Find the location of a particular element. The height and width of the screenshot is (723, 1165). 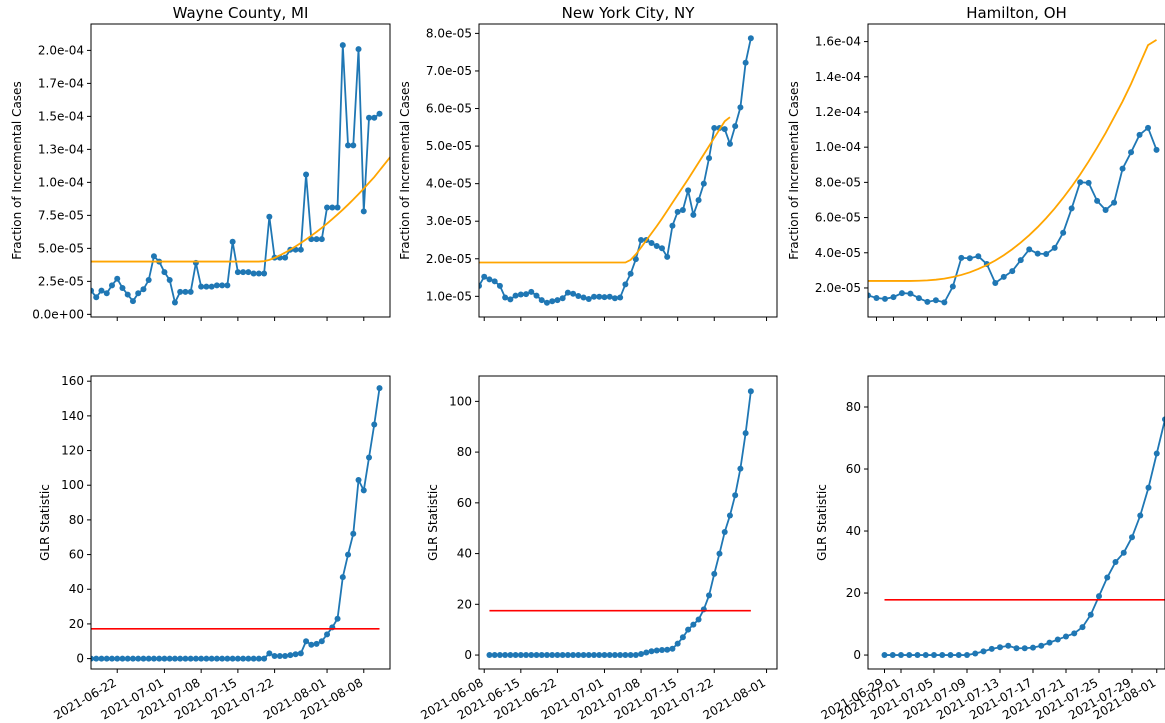

y-axis-label: GLR Statistic is located at coordinates (822, 522).